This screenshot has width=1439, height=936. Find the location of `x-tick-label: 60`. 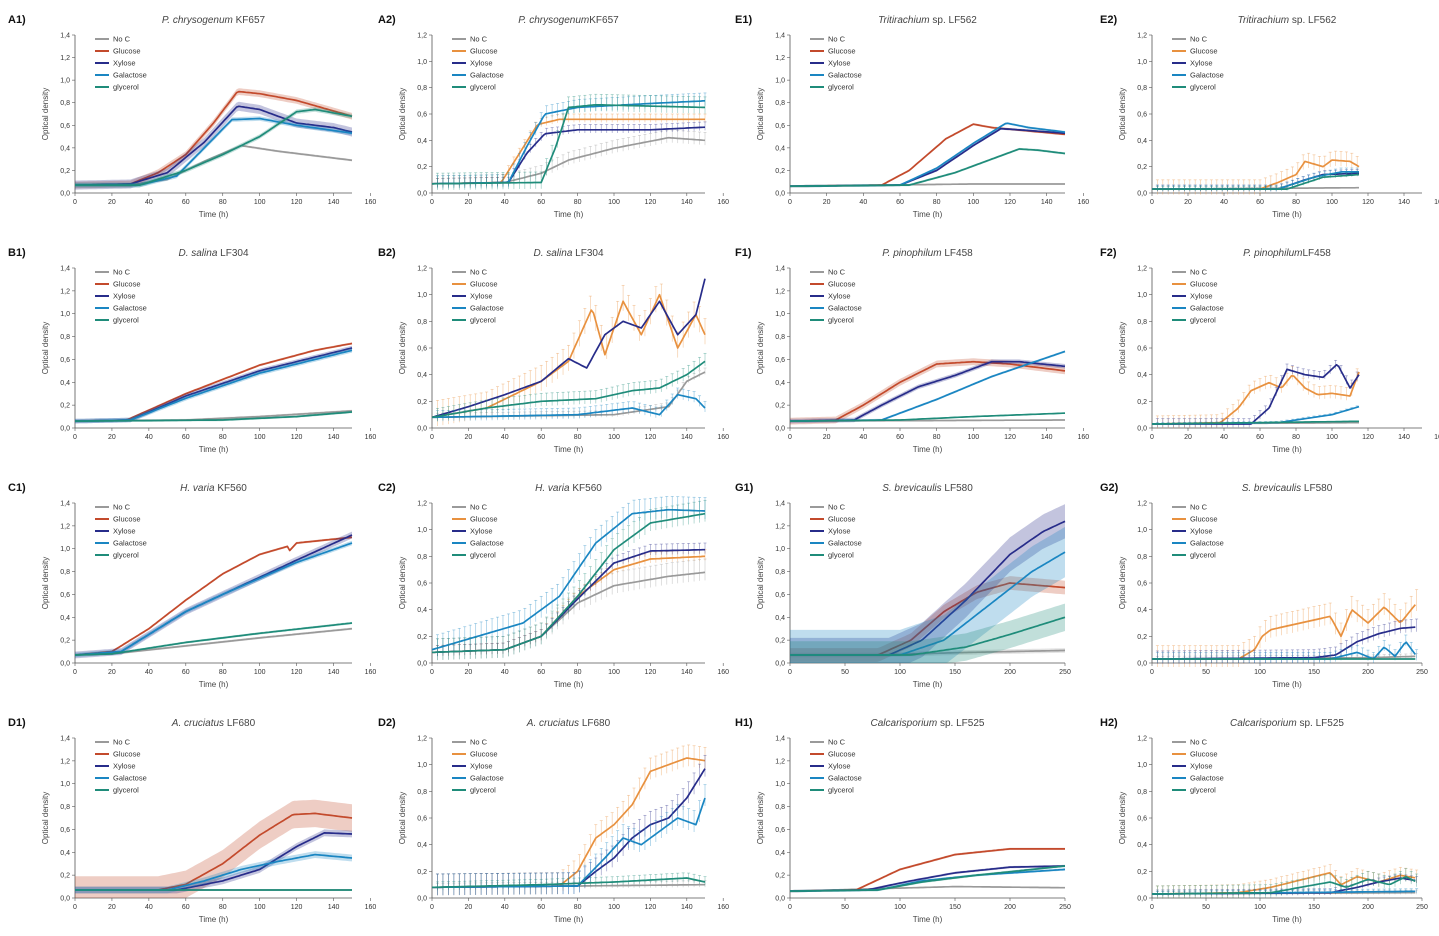

x-tick-label: 60 is located at coordinates (186, 672).